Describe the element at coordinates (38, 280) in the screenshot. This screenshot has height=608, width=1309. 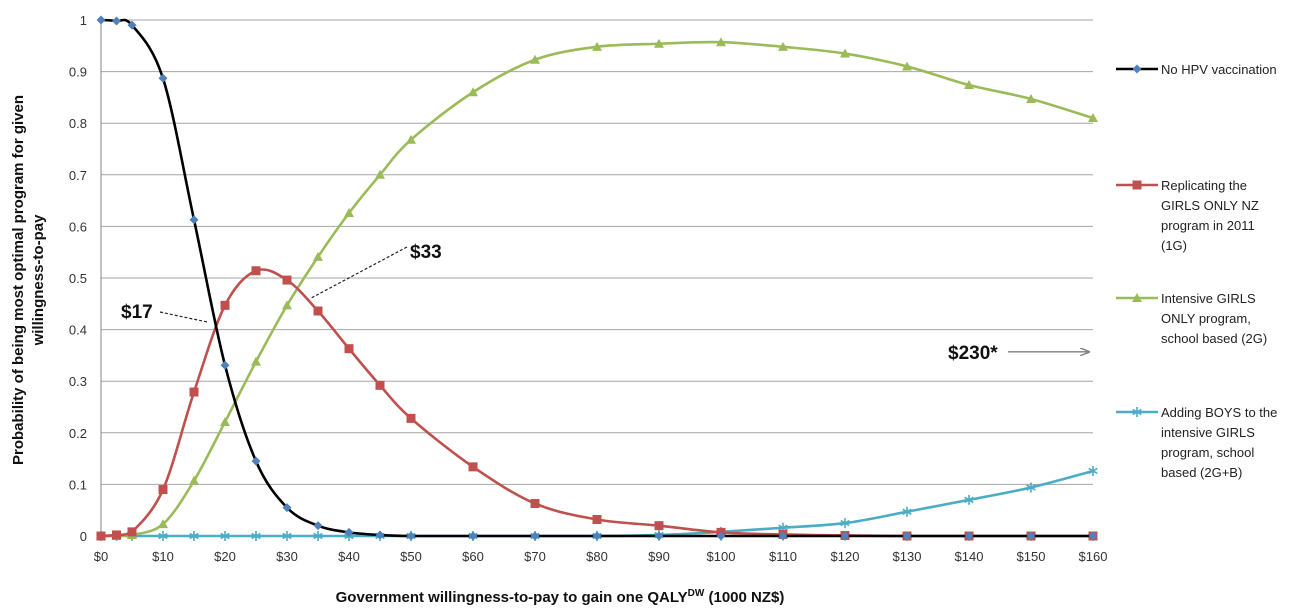
I see `y-axis-title-line: willingness-to-pay` at that location.